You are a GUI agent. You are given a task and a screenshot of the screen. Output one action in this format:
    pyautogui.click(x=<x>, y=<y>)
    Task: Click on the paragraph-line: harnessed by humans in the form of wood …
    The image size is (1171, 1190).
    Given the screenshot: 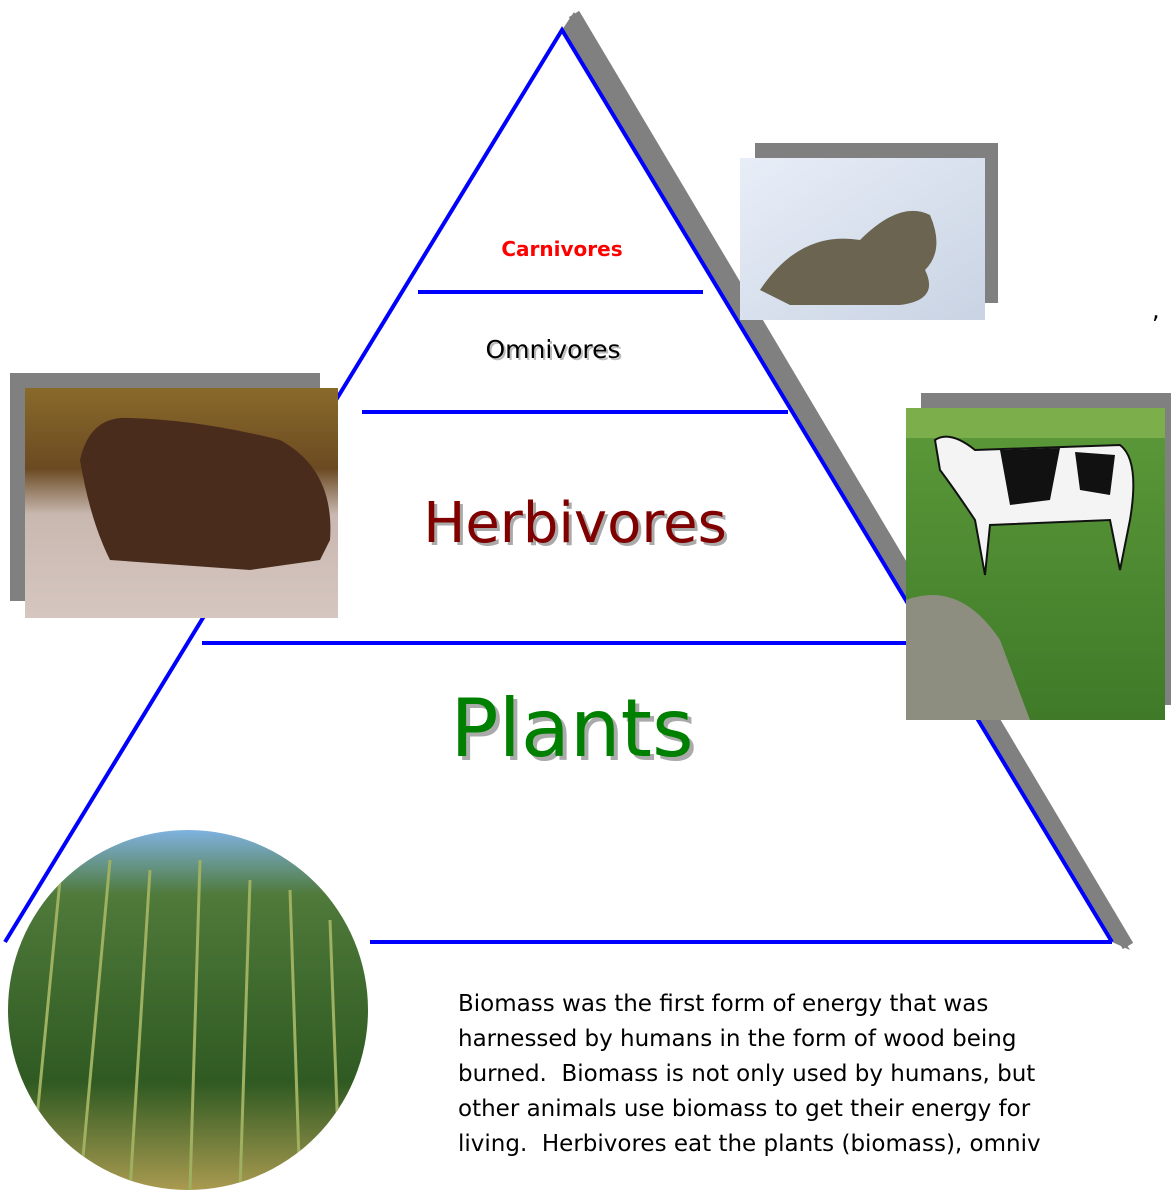 What is the action you would take?
    pyautogui.click(x=737, y=1039)
    